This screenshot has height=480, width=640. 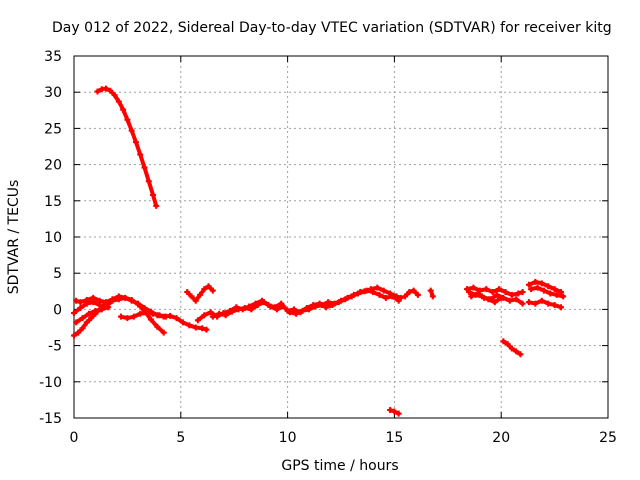 I want to click on y-tick-label: -10, so click(x=50, y=383).